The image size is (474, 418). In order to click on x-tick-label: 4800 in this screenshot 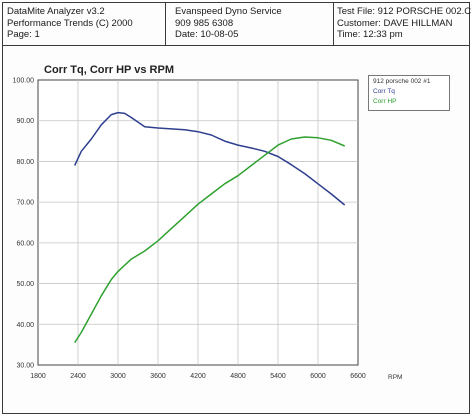, I will do `click(238, 376)`.